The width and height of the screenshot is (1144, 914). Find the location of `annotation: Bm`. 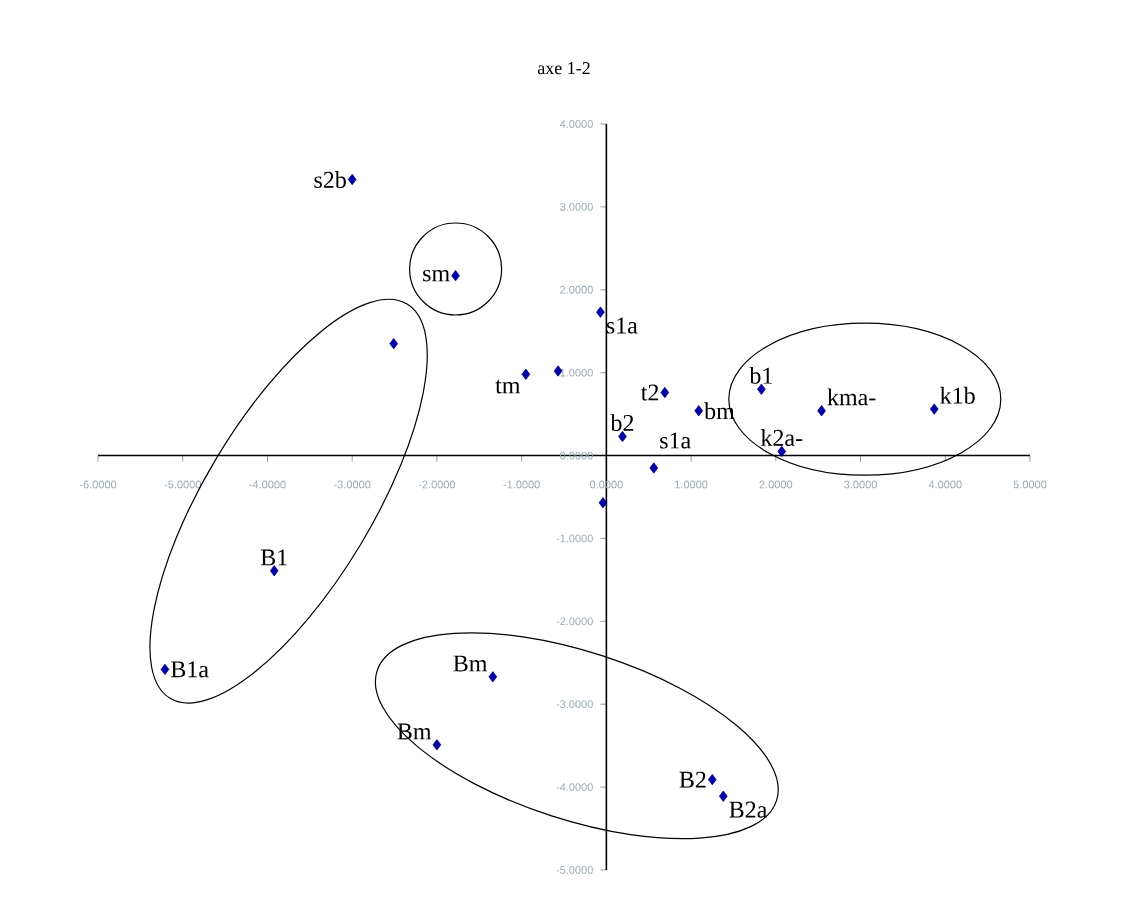

annotation: Bm is located at coordinates (470, 663).